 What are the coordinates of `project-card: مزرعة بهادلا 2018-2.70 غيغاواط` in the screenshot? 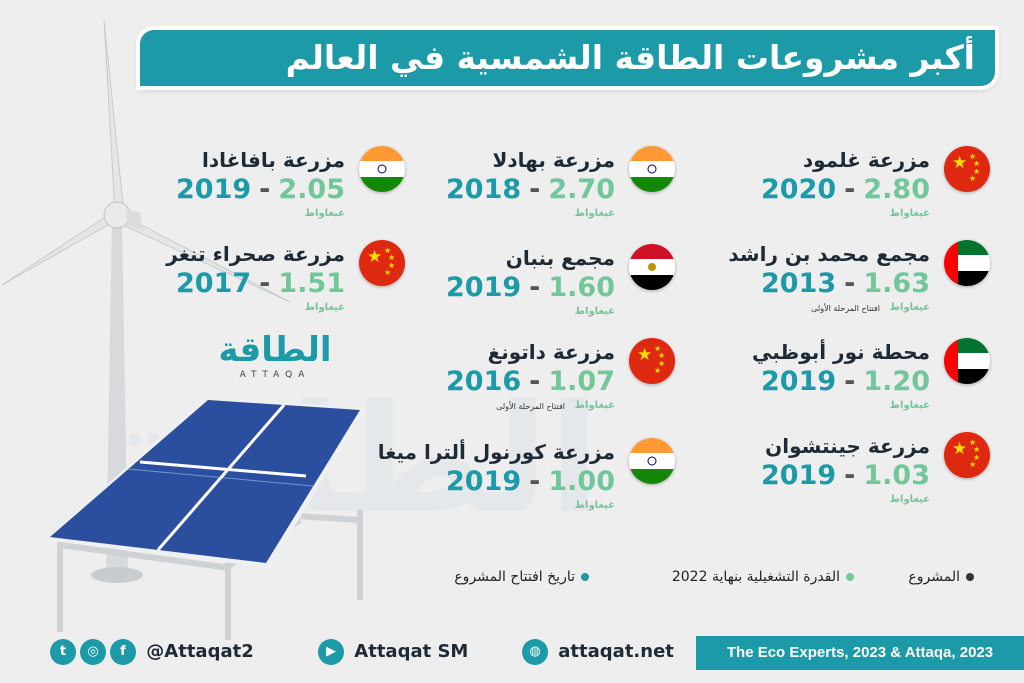 It's located at (520, 185).